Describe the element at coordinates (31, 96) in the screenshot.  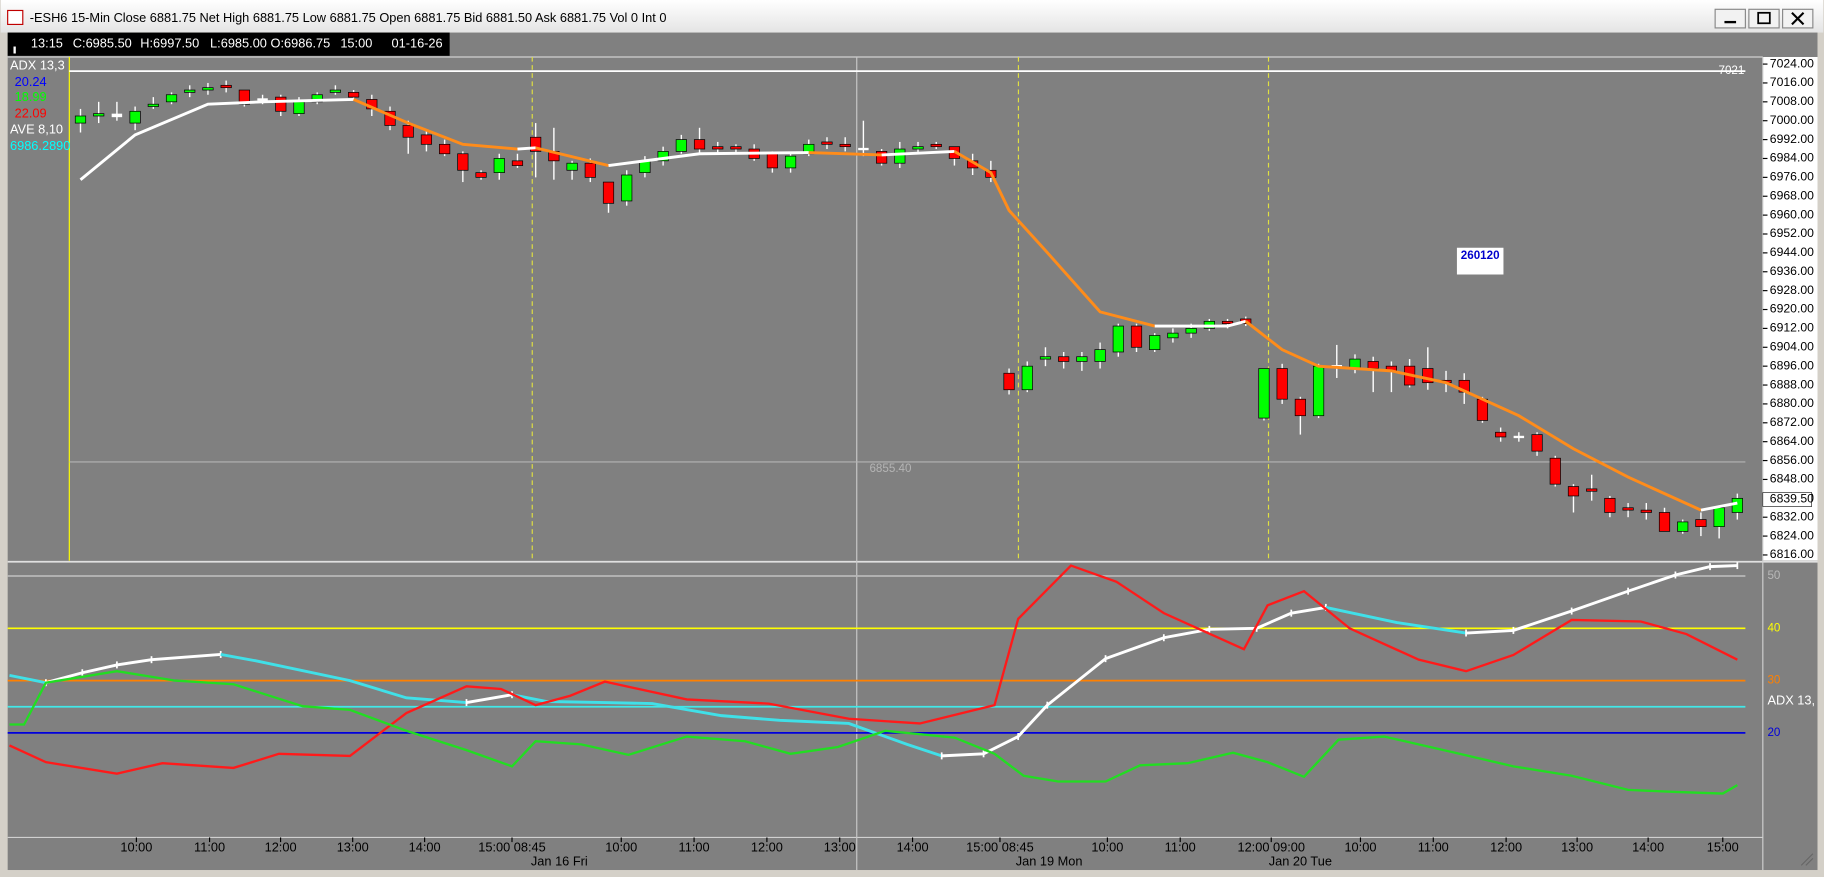
I see `legend-value: 18.99` at that location.